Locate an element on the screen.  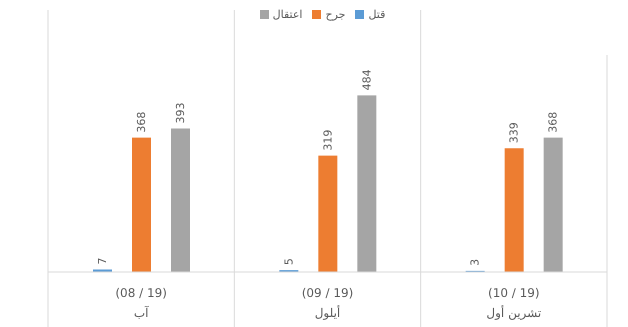
data-label: 7 is located at coordinates (102, 260).